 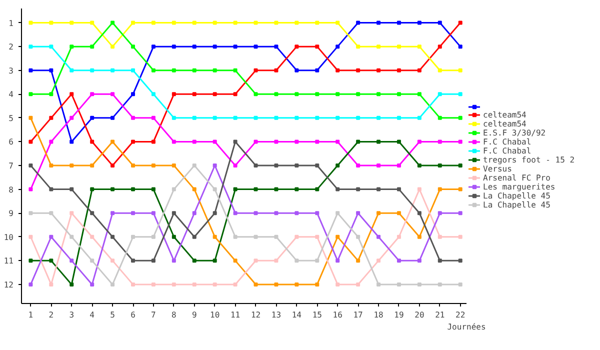 I want to click on x-tick-label: 2, so click(x=51, y=315).